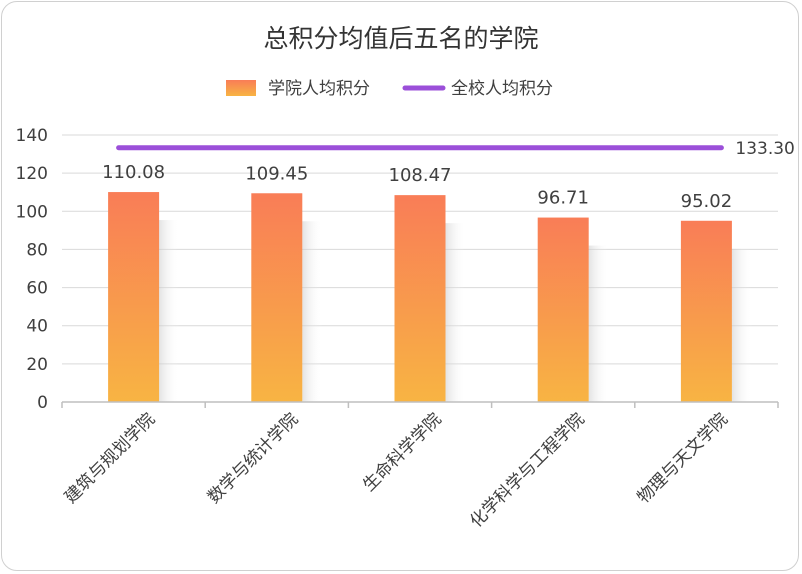 This screenshot has height=574, width=802. I want to click on x-category-label: 化学科学与工程学院, so click(527, 470).